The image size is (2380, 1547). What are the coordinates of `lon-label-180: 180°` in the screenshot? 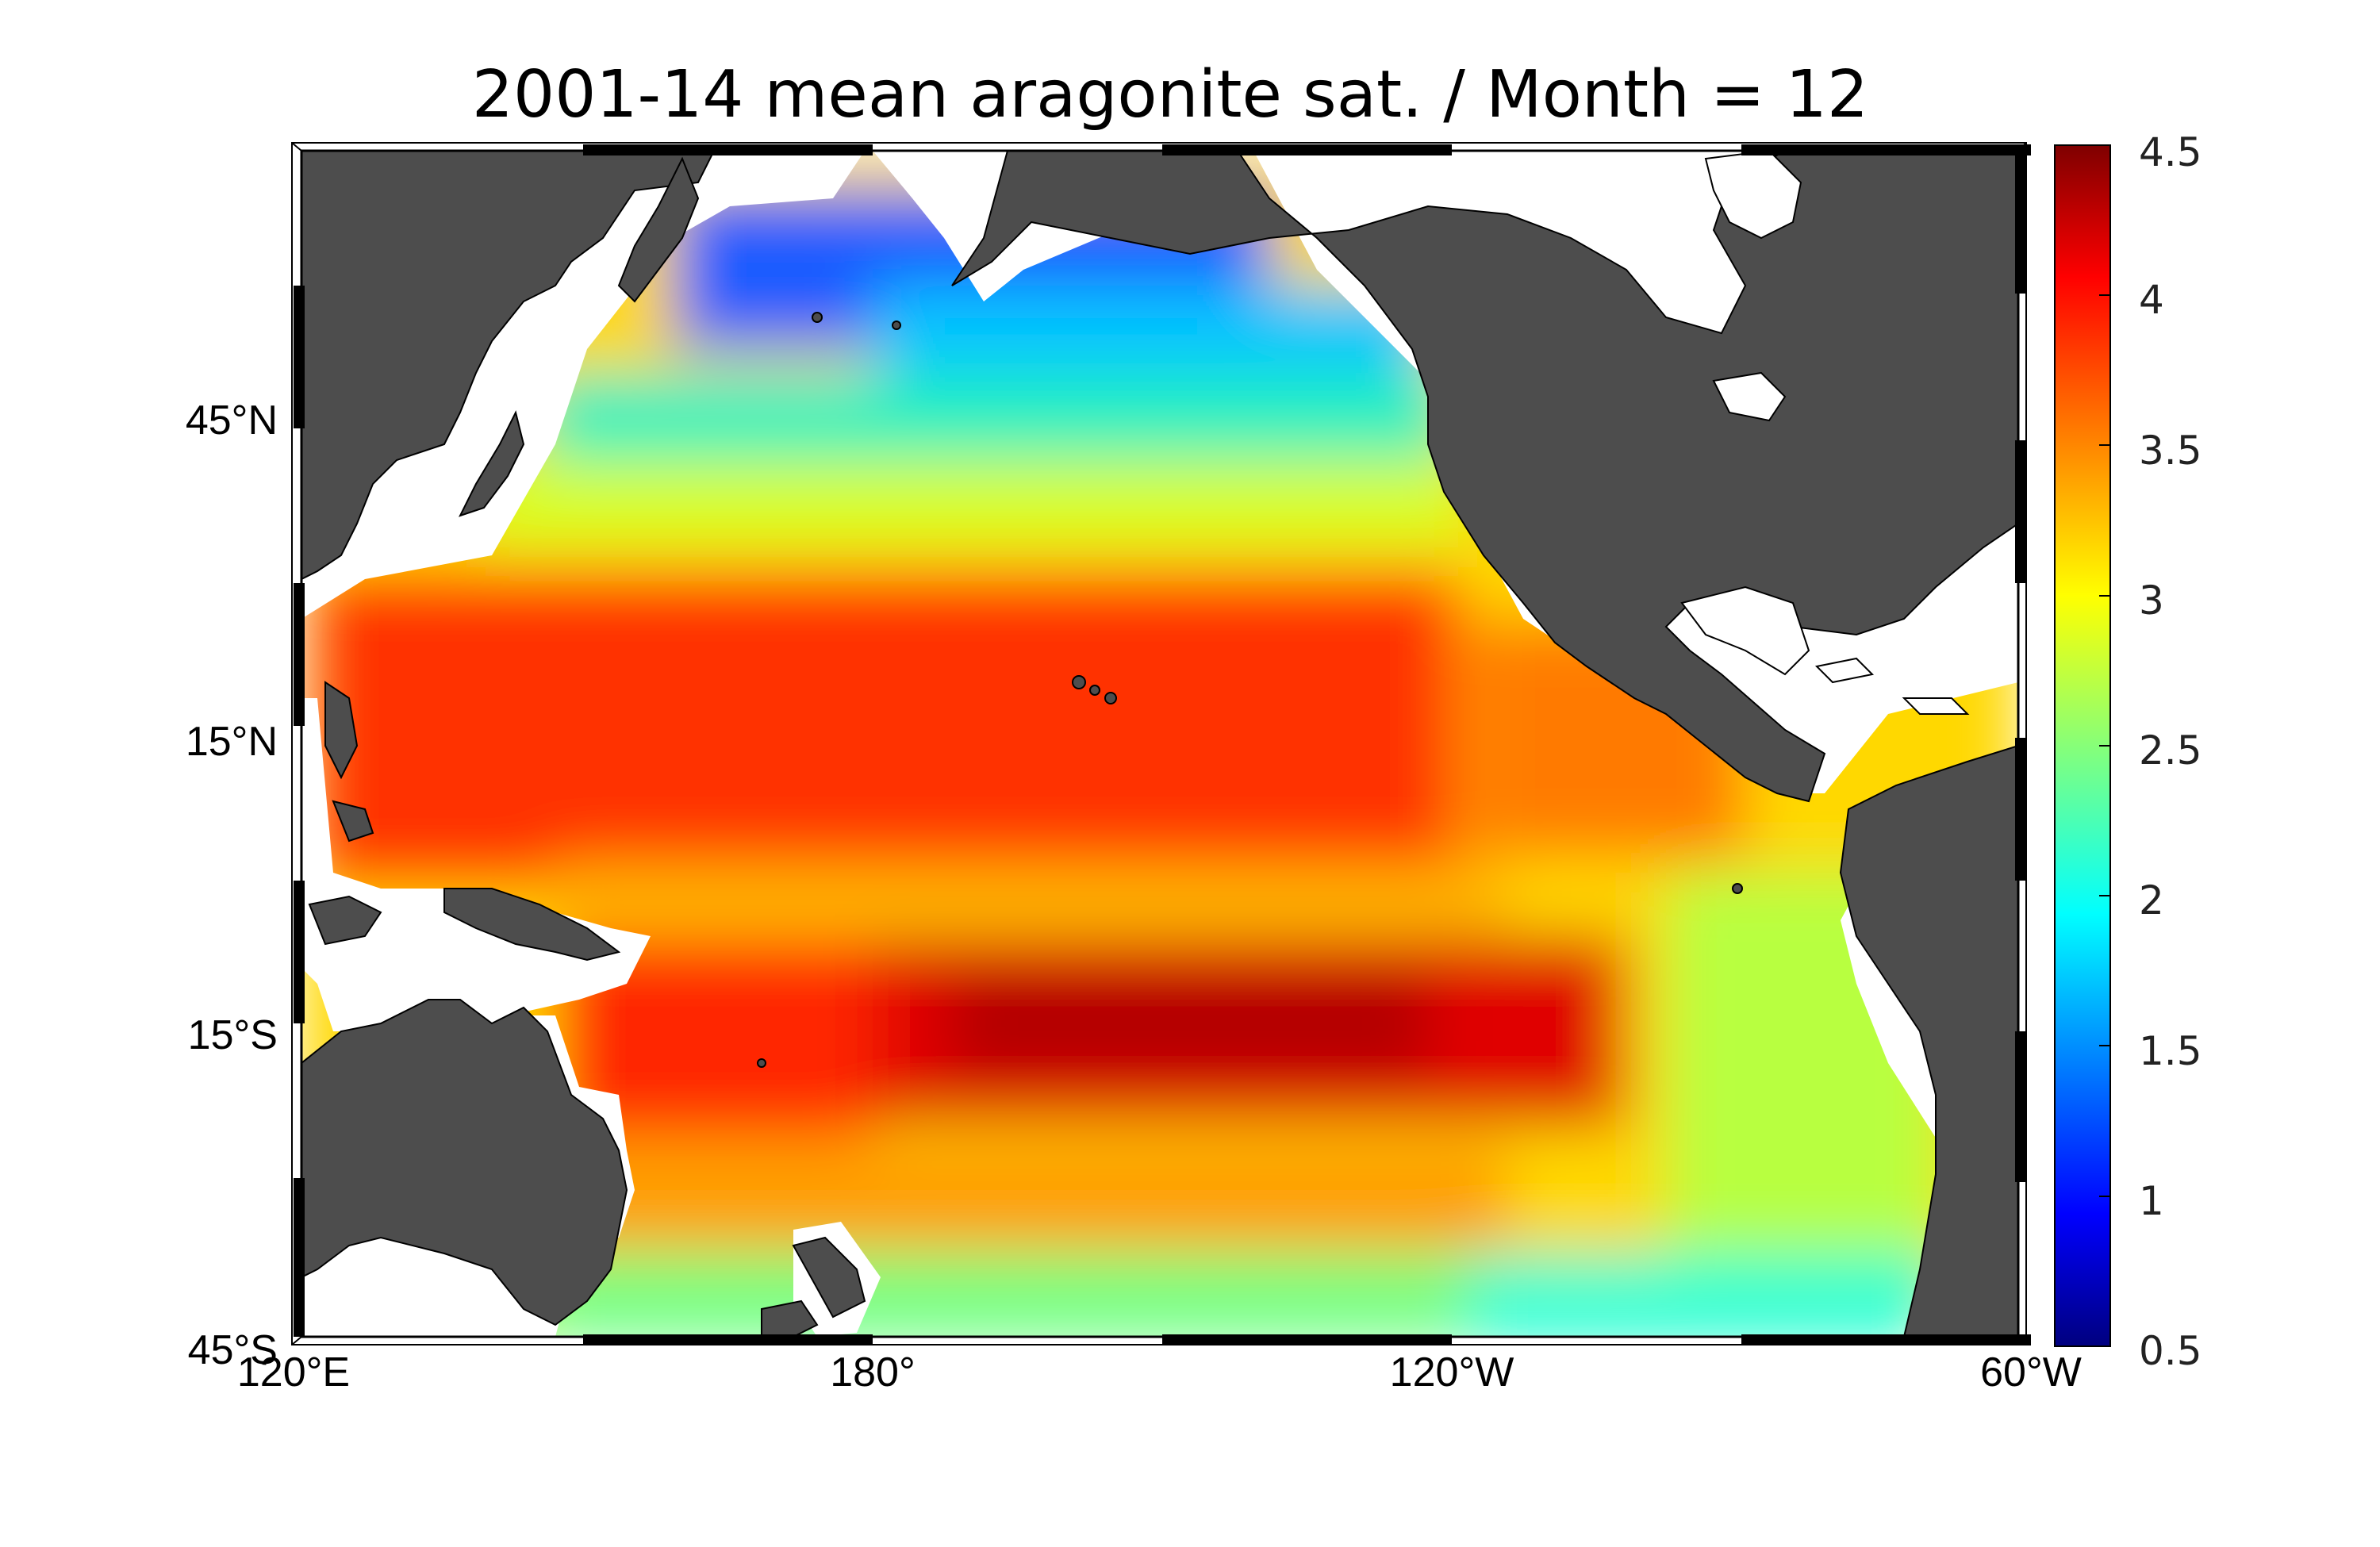 It's located at (873, 1372).